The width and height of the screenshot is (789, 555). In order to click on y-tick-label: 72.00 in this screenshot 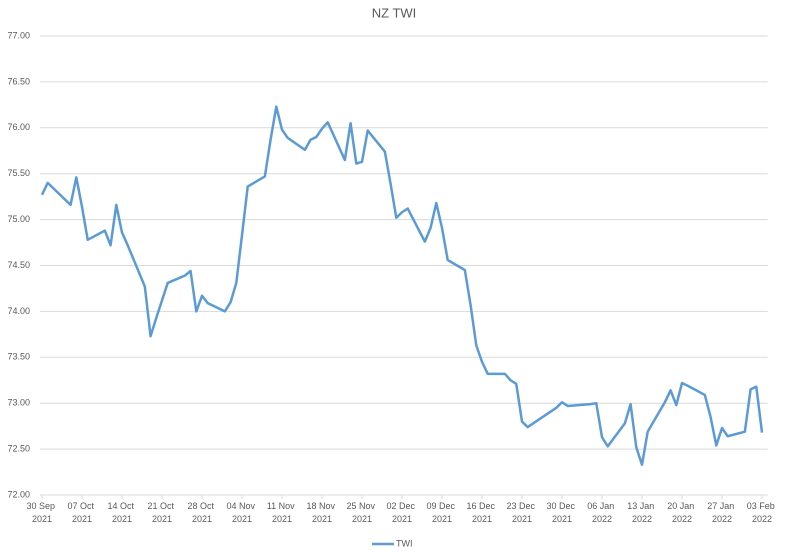, I will do `click(18, 494)`.